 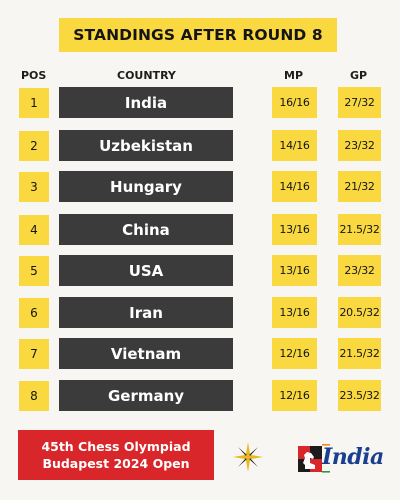 I want to click on table-row: 4 China 13/16 21.5/32, so click(x=200, y=230).